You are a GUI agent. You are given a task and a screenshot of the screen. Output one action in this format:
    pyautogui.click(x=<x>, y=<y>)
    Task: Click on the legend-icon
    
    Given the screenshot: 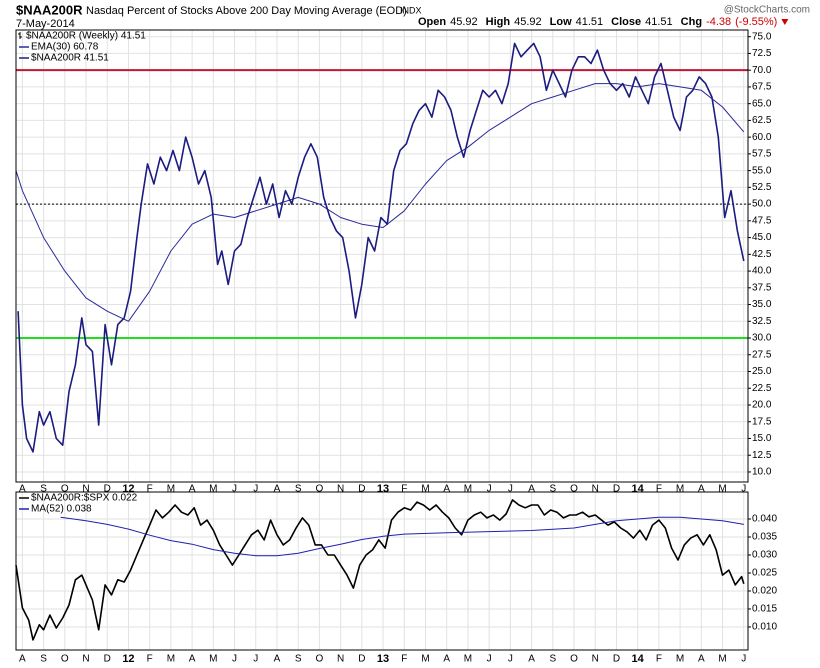 What is the action you would take?
    pyautogui.click(x=20, y=35)
    